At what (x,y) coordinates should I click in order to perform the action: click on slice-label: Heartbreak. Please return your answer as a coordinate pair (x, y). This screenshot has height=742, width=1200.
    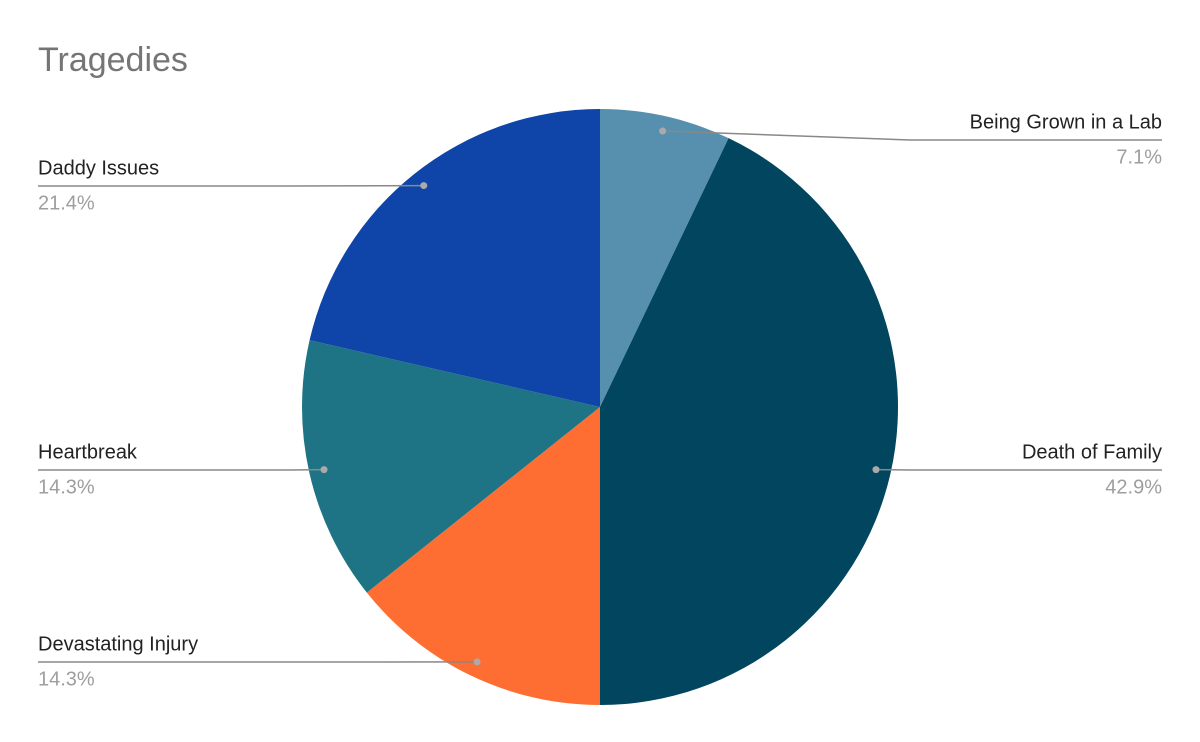
    Looking at the image, I should click on (88, 452).